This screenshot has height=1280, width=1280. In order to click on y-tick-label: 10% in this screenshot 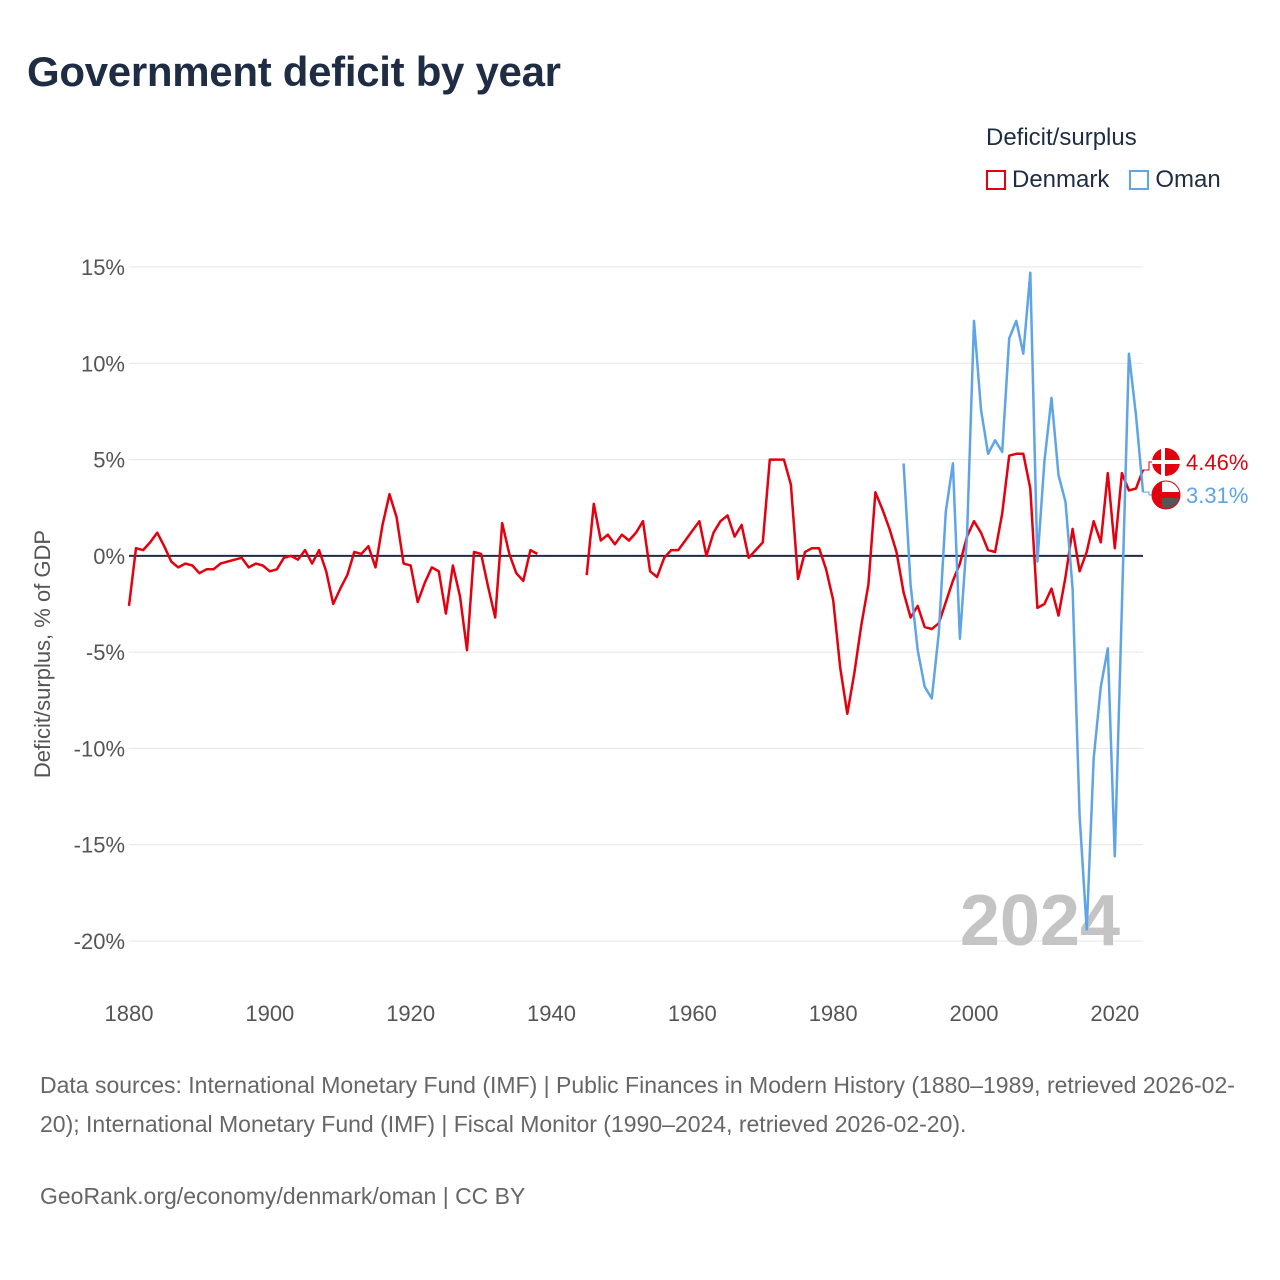, I will do `click(103, 363)`.